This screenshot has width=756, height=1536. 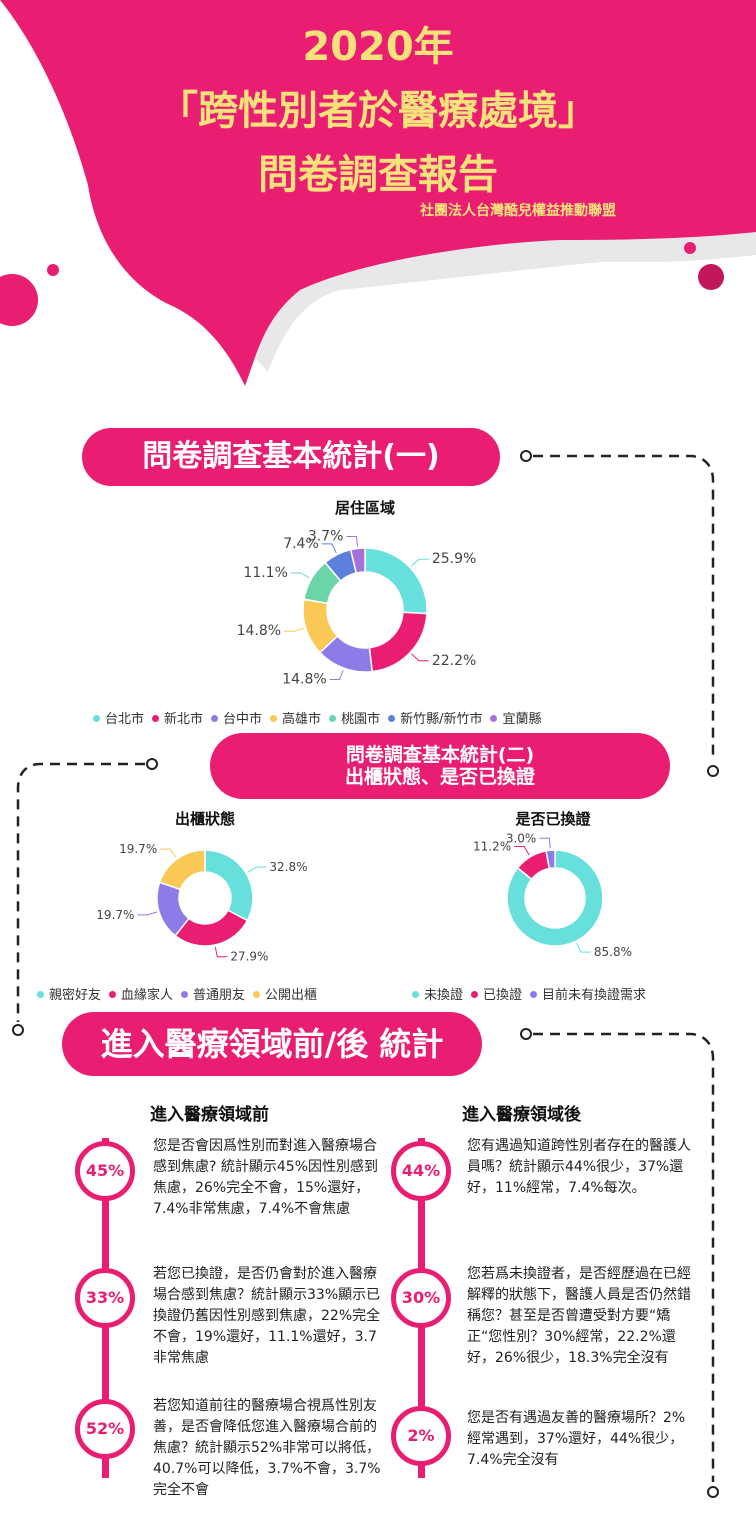 What do you see at coordinates (361, 719) in the screenshot?
I see `legend-label: 桃園市` at bounding box center [361, 719].